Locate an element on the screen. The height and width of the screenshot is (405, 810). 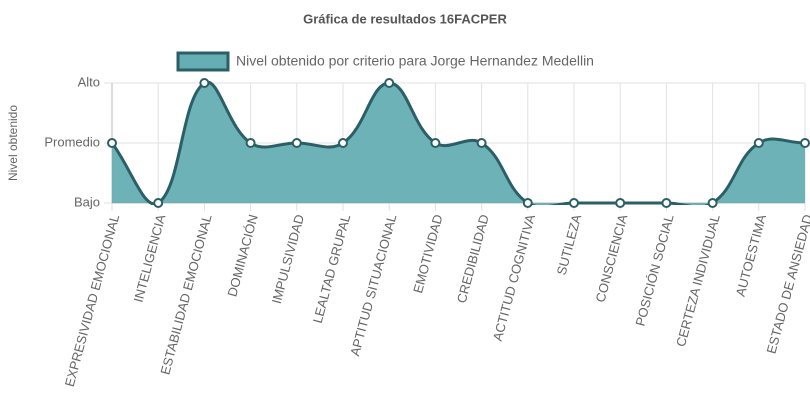
x-tick-label: CONSCIENCIA is located at coordinates (612, 257).